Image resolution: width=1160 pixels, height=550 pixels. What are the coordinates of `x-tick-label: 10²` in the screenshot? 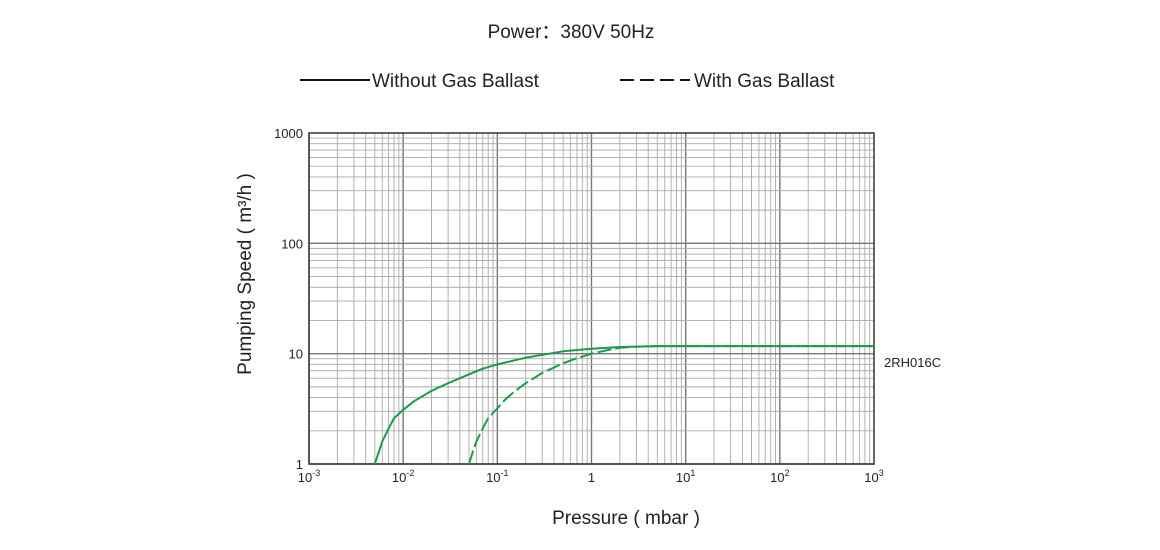 It's located at (779, 476).